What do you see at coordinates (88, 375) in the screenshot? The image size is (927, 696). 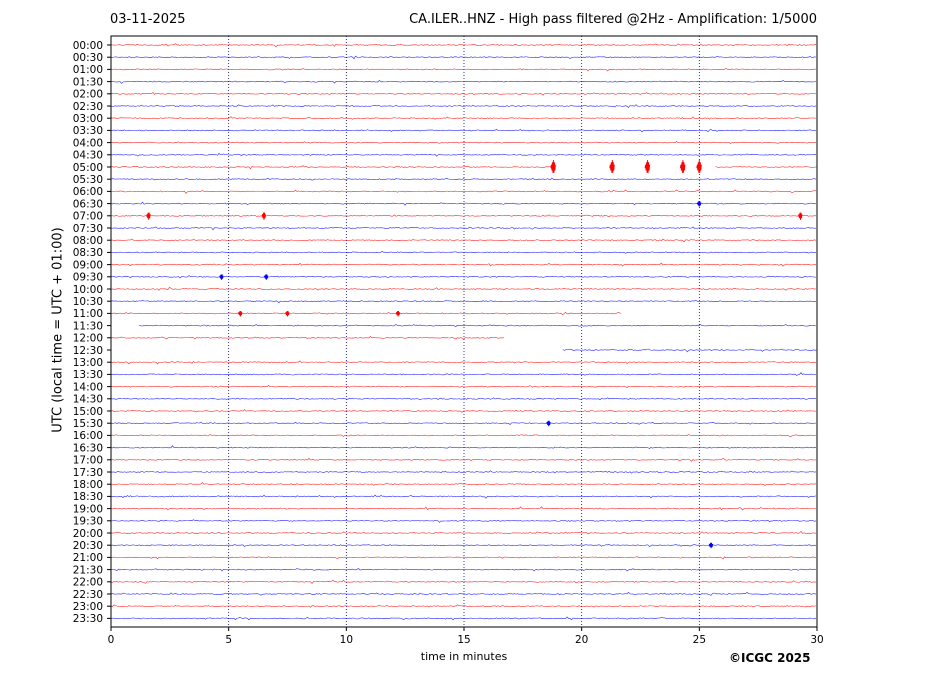 I see `y-tick-label: 13:30` at bounding box center [88, 375].